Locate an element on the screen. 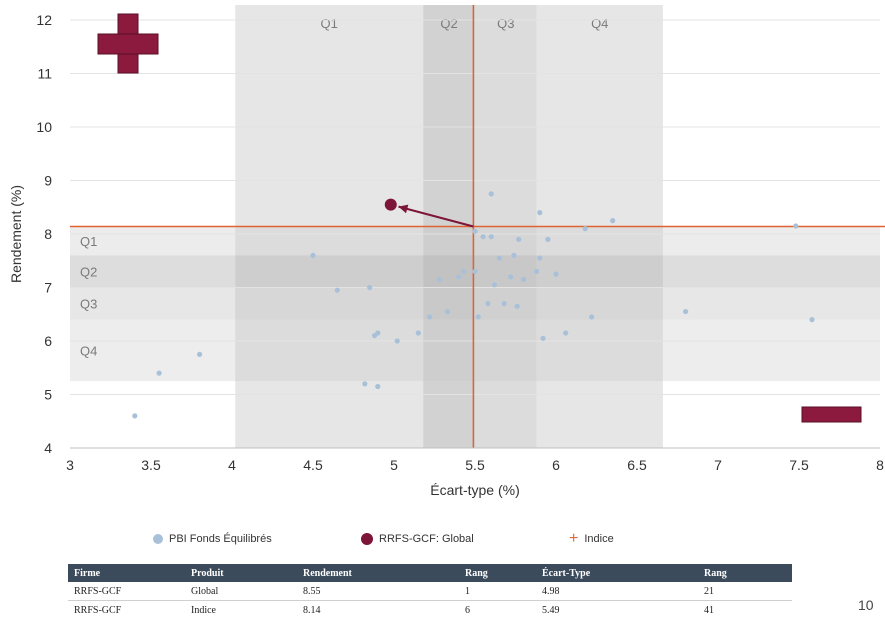  vertical-quartile-label: Q2 is located at coordinates (448, 23).